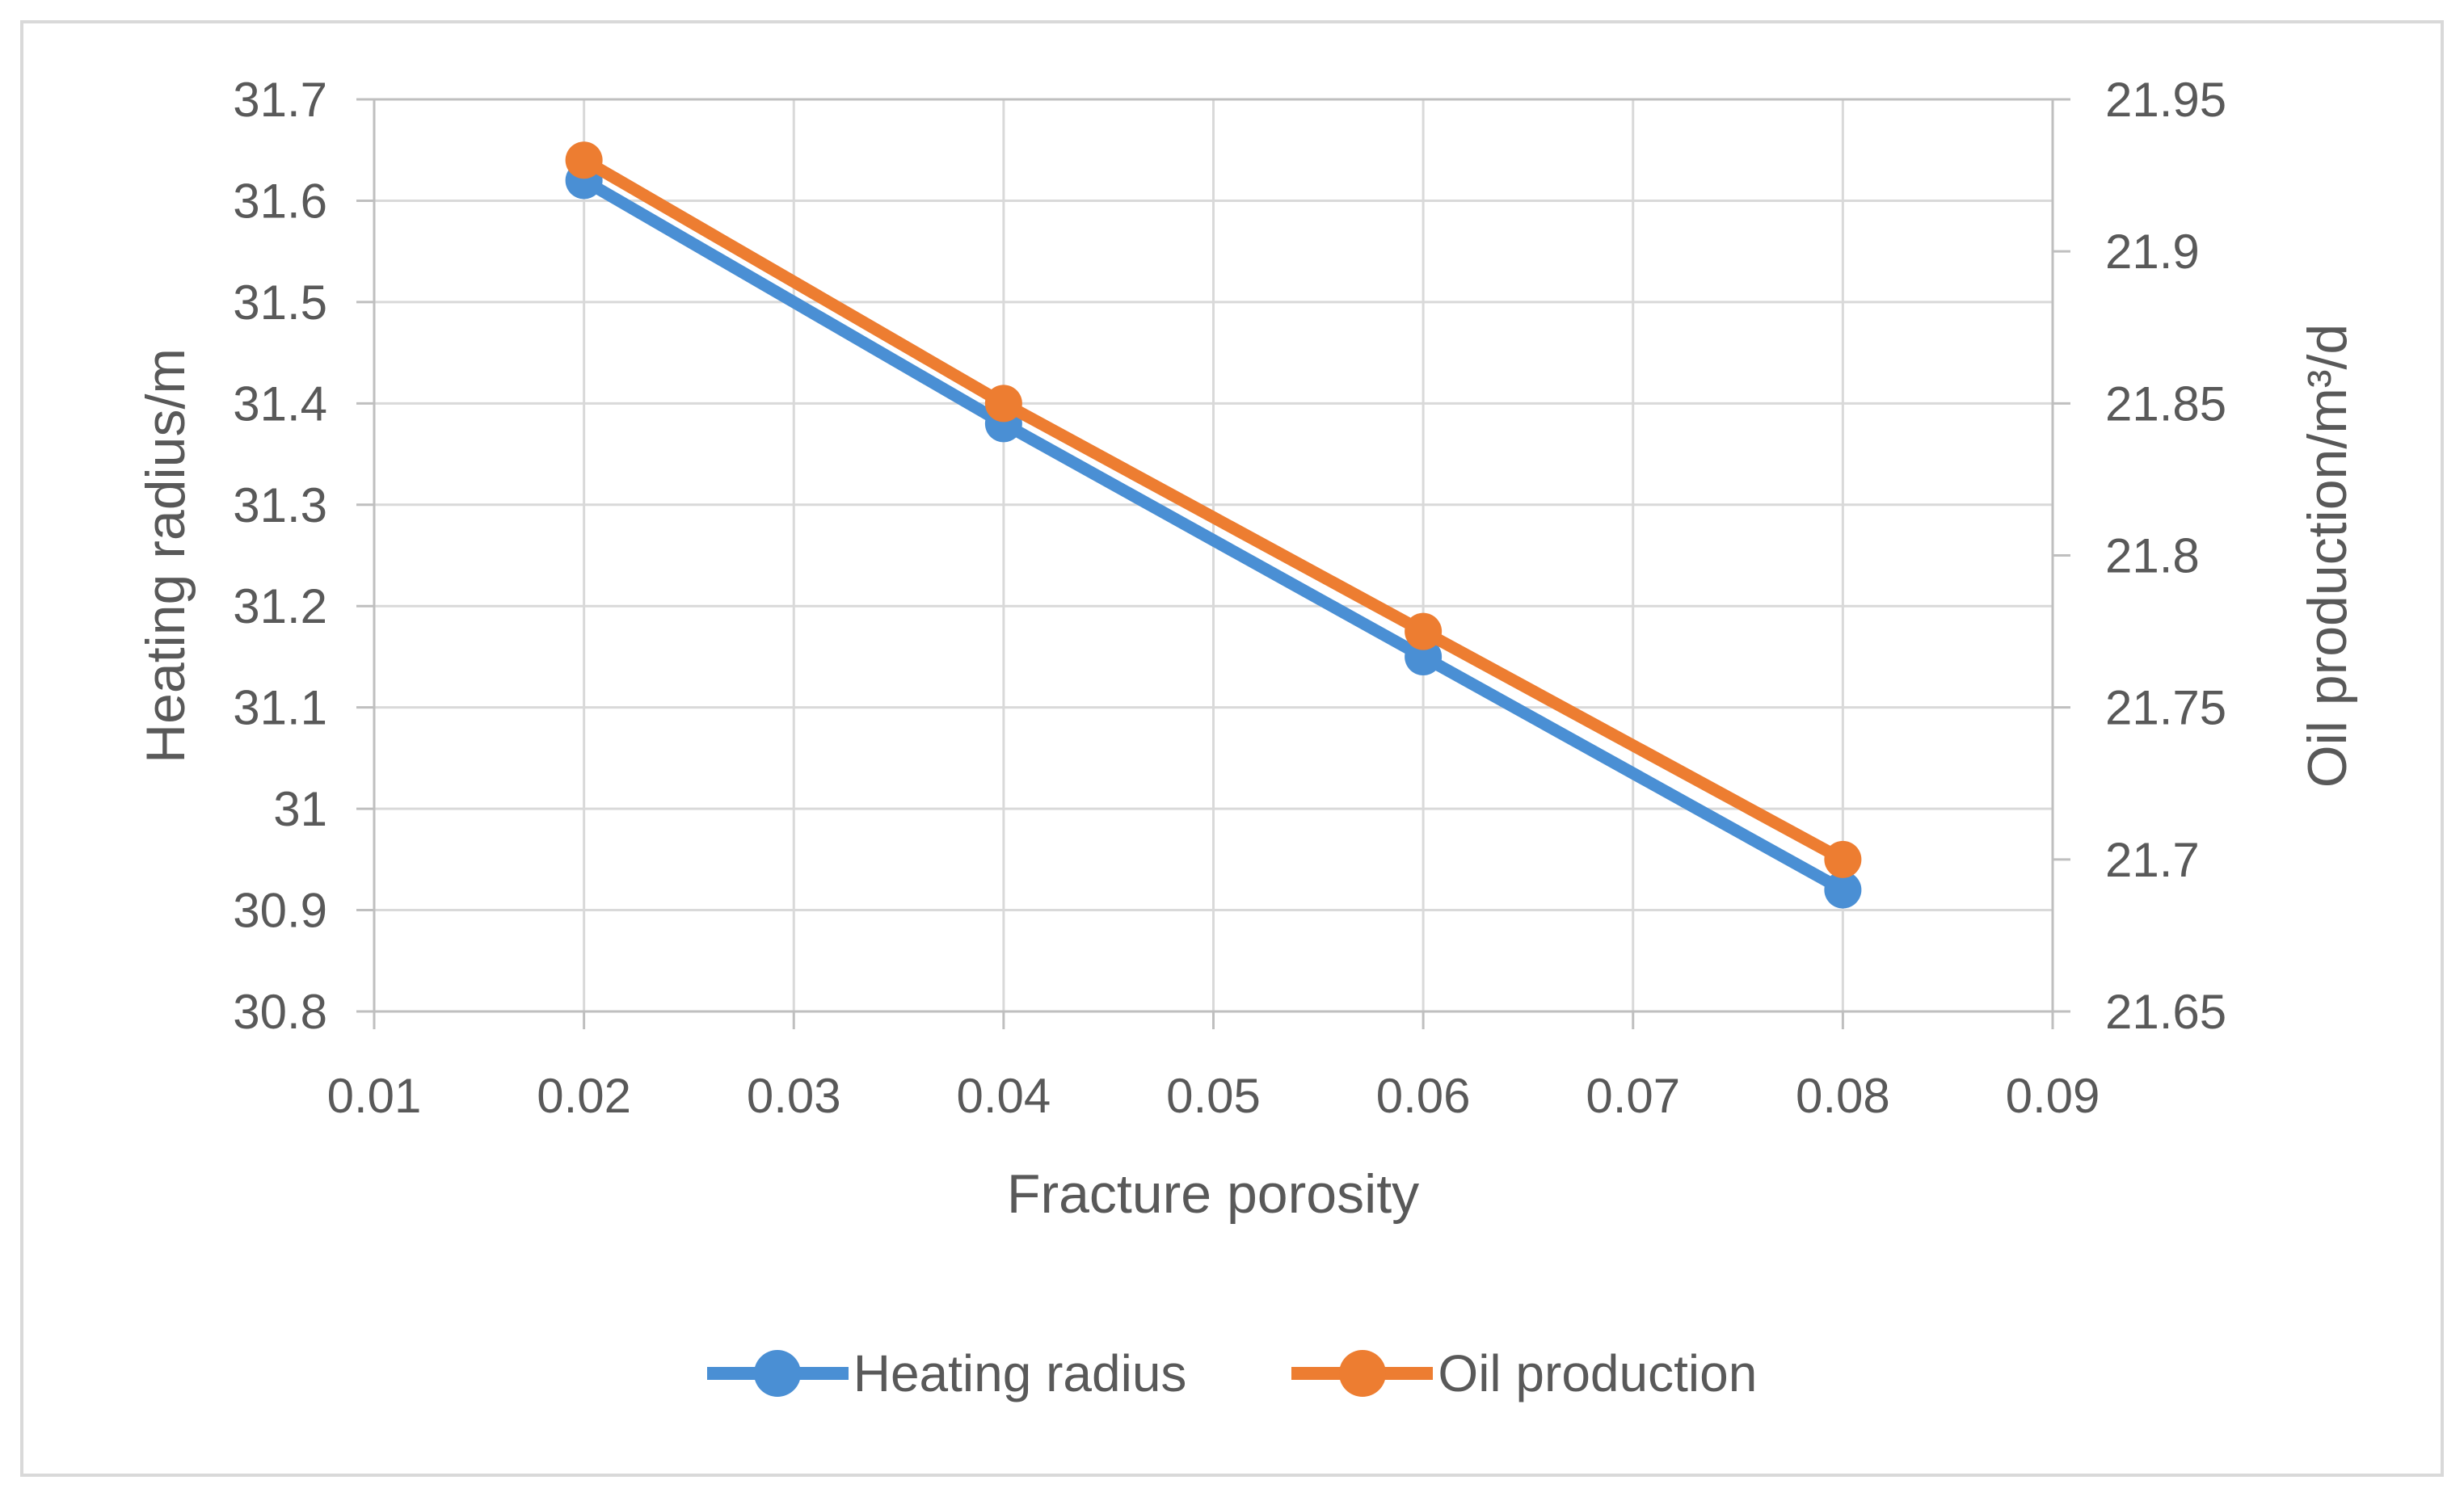 The height and width of the screenshot is (1497, 2464). I want to click on y-left-tick-label: 31, so click(300, 809).